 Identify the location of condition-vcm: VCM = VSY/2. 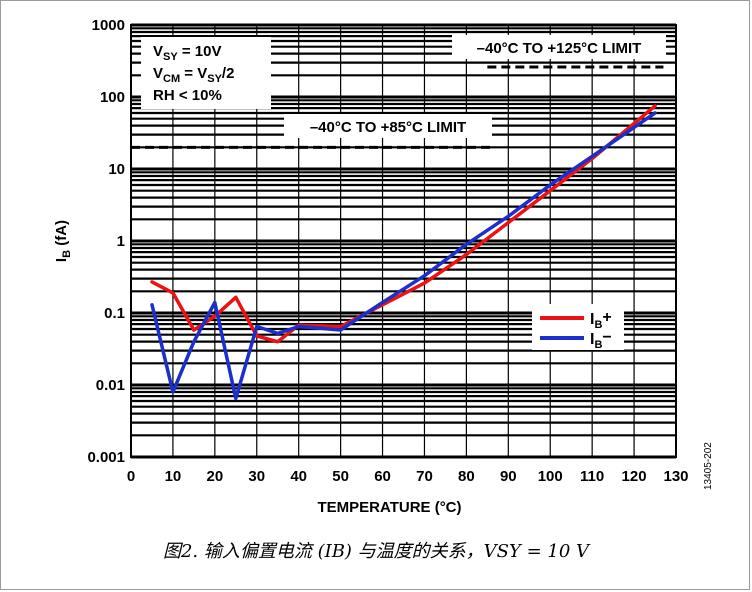
(193, 75).